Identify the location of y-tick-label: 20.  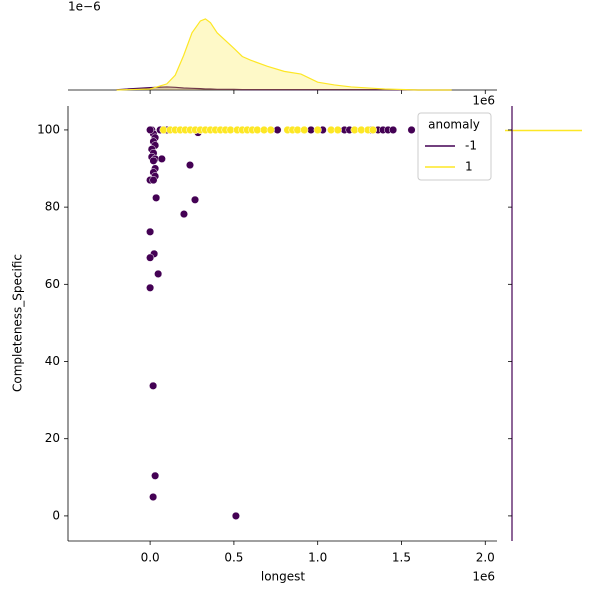
(52, 438).